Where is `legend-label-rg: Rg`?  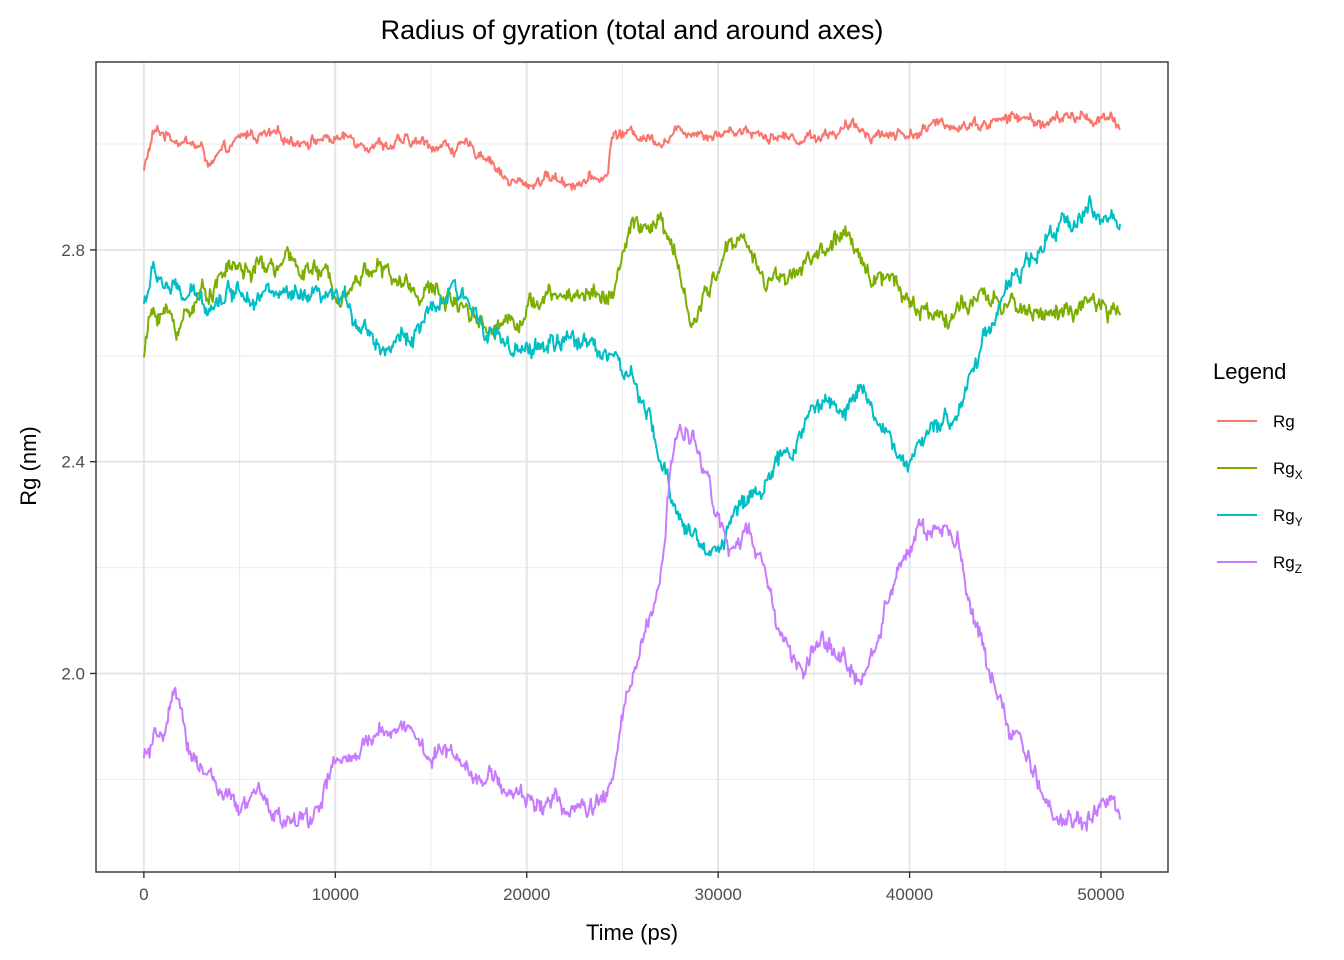 legend-label-rg: Rg is located at coordinates (1284, 421).